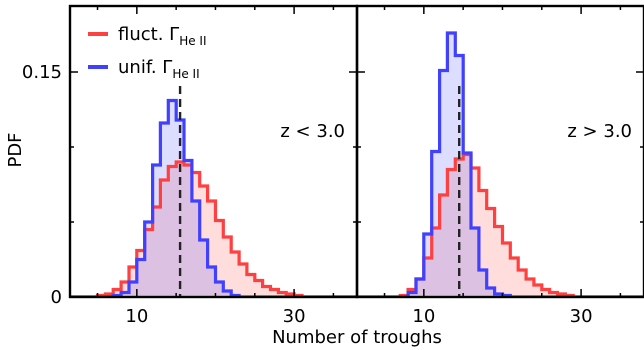 Image resolution: width=644 pixels, height=350 pixels. I want to click on redshift-annotation: z > 3.0, so click(599, 131).